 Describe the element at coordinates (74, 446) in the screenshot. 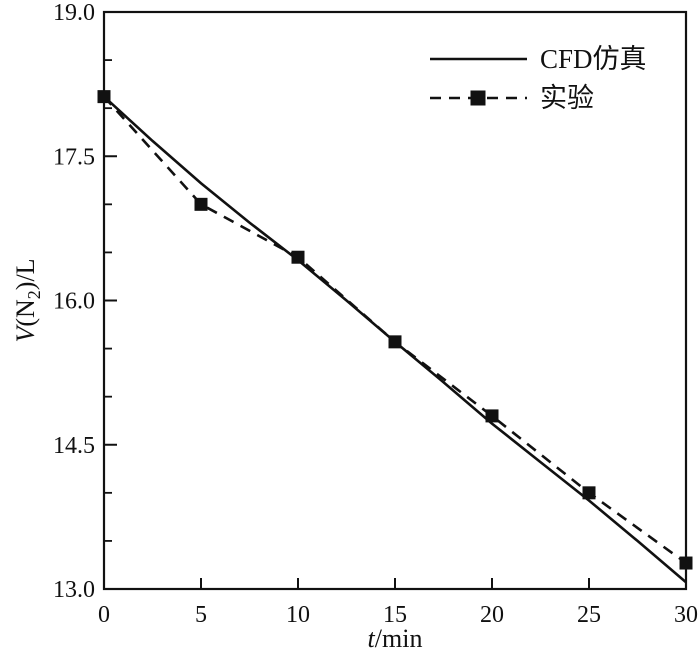

I see `y-axis-tick-label: 14.5` at that location.